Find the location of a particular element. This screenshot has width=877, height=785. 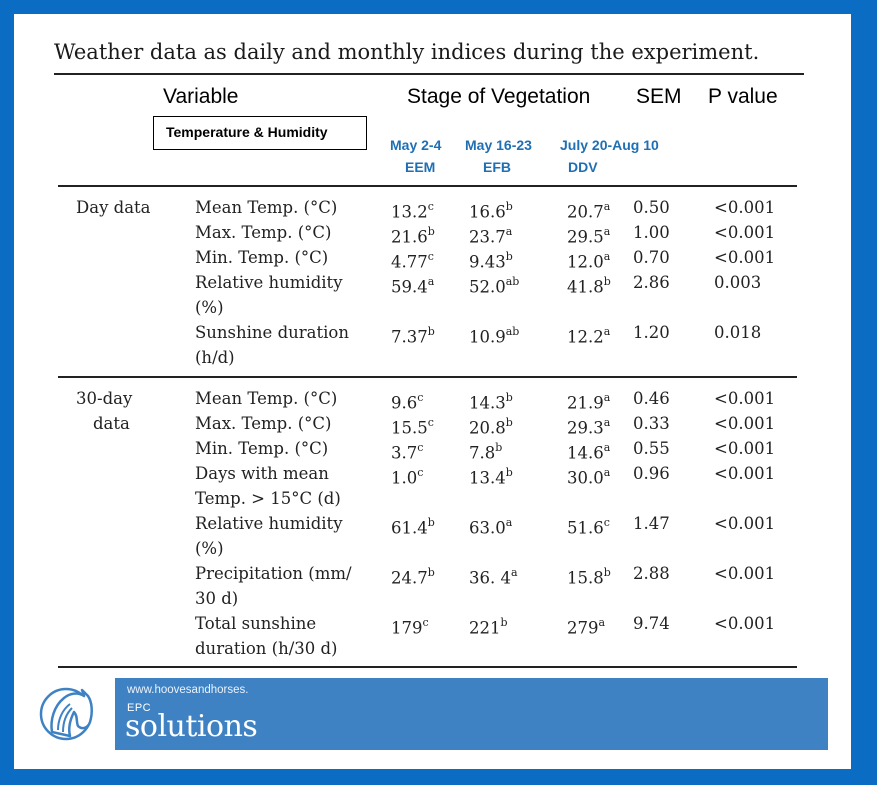

brand-small: EPC is located at coordinates (139, 708).